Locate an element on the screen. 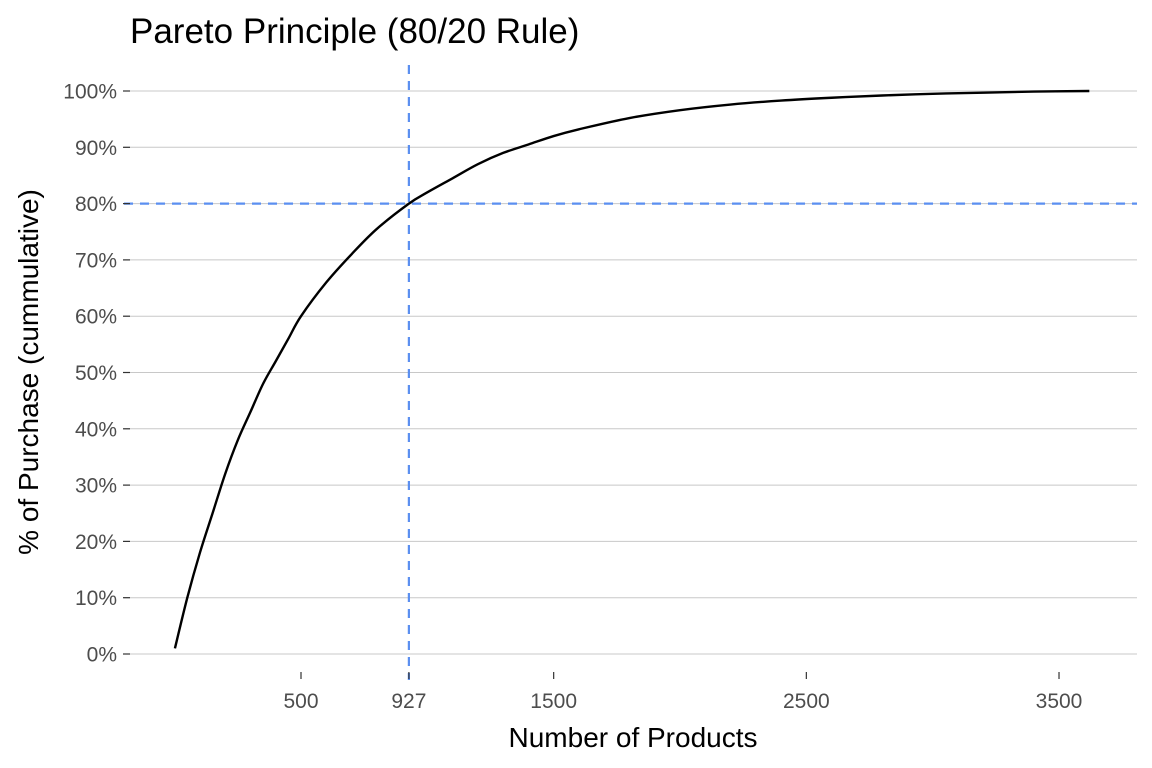 The height and width of the screenshot is (768, 1152). y-tick-label: 60% is located at coordinates (96, 317).